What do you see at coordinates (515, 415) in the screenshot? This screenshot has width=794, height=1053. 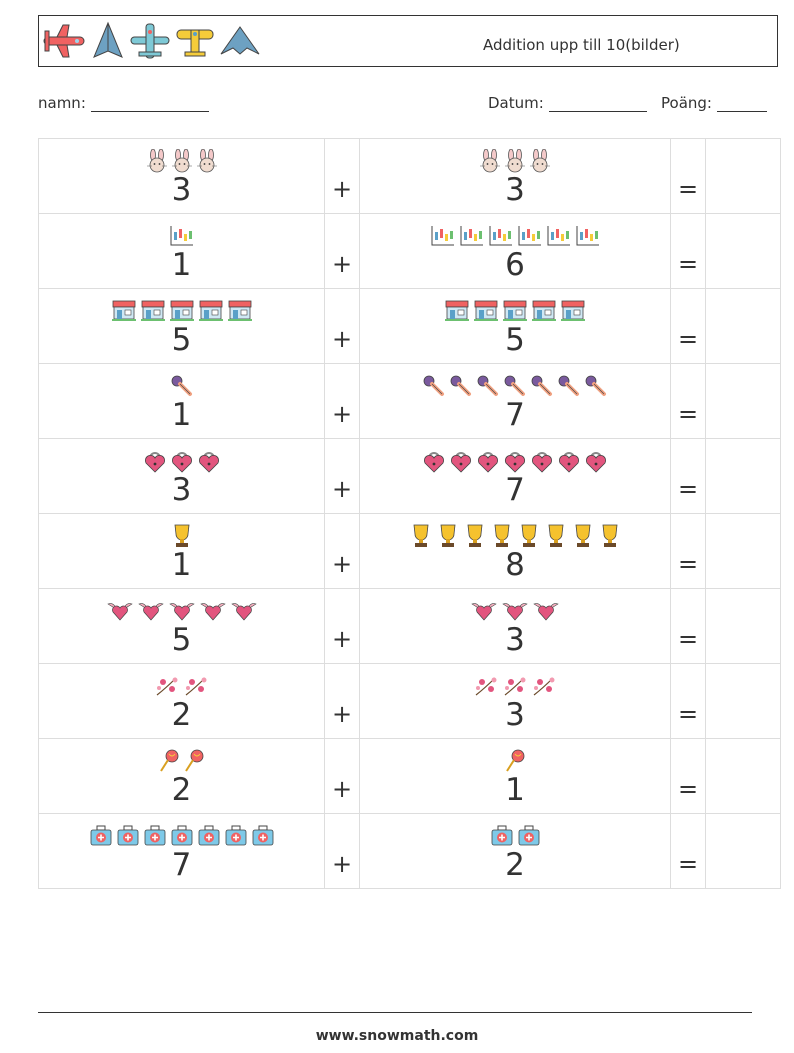 I see `addend-b-number: 7` at bounding box center [515, 415].